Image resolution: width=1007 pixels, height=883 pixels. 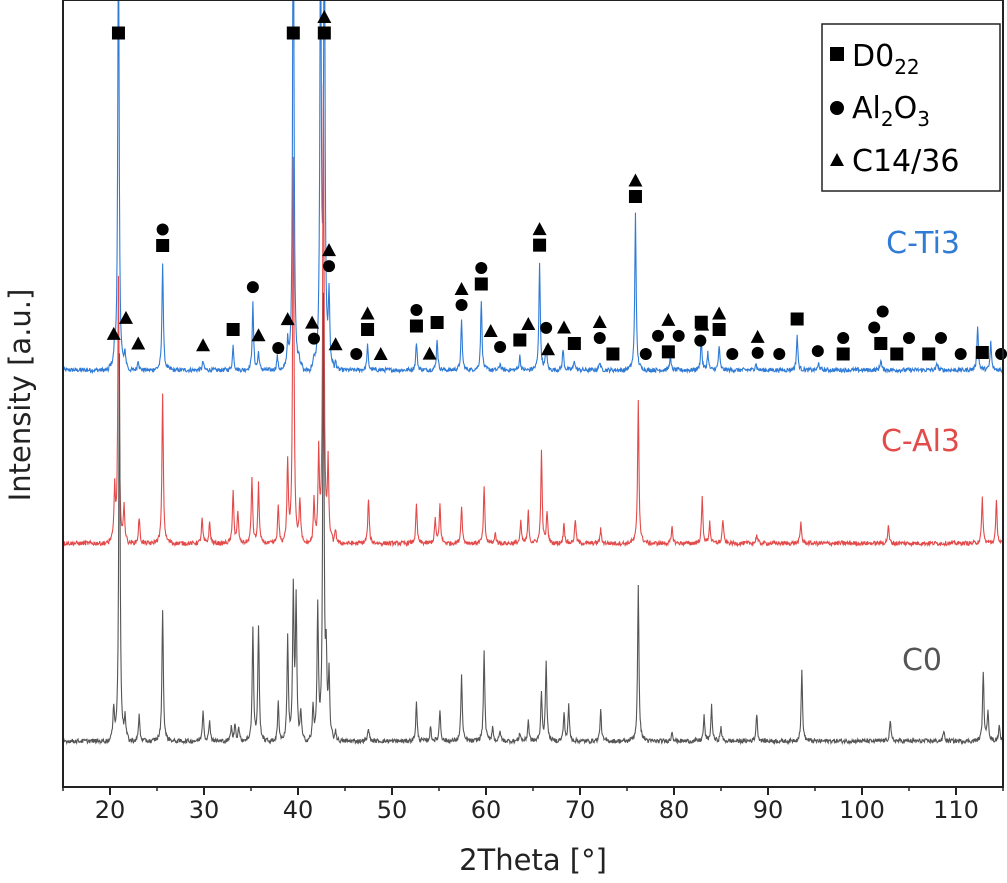 I want to click on legend-c14-36: C14/36, so click(x=905, y=161).